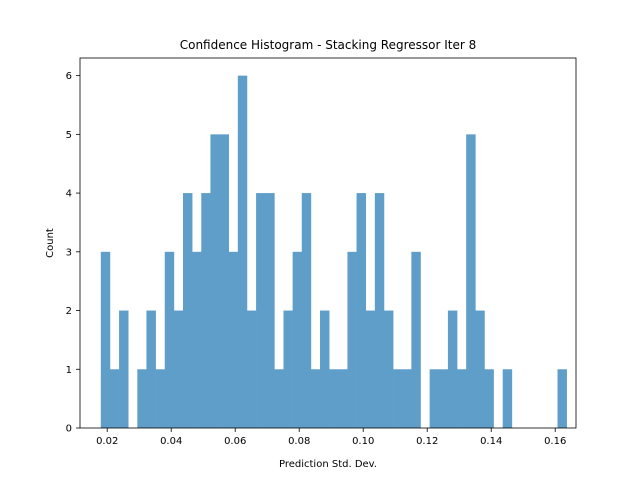  Describe the element at coordinates (427, 441) in the screenshot. I see `x-tick-label: 0.12` at that location.